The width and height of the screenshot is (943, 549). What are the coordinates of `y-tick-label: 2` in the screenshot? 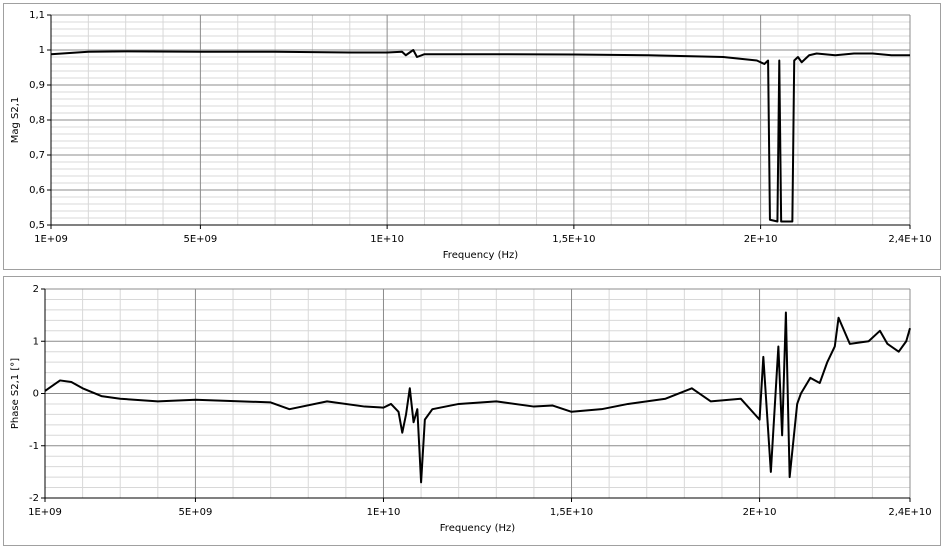 It's located at (36, 289).